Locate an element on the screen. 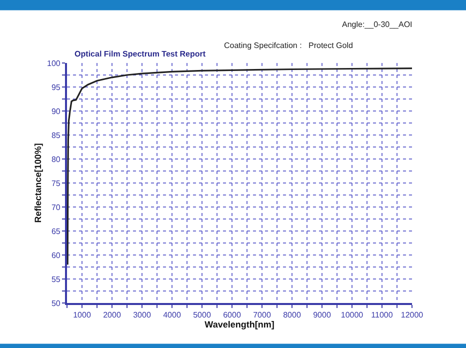 The width and height of the screenshot is (466, 348). x-tick-label: 9000 is located at coordinates (322, 315).